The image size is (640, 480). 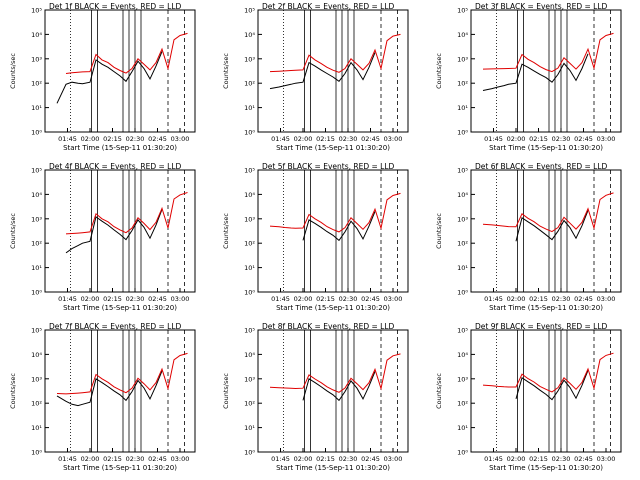 I want to click on chart-title: Det 5f BLACK = Events, RED = LLD, so click(x=328, y=166).